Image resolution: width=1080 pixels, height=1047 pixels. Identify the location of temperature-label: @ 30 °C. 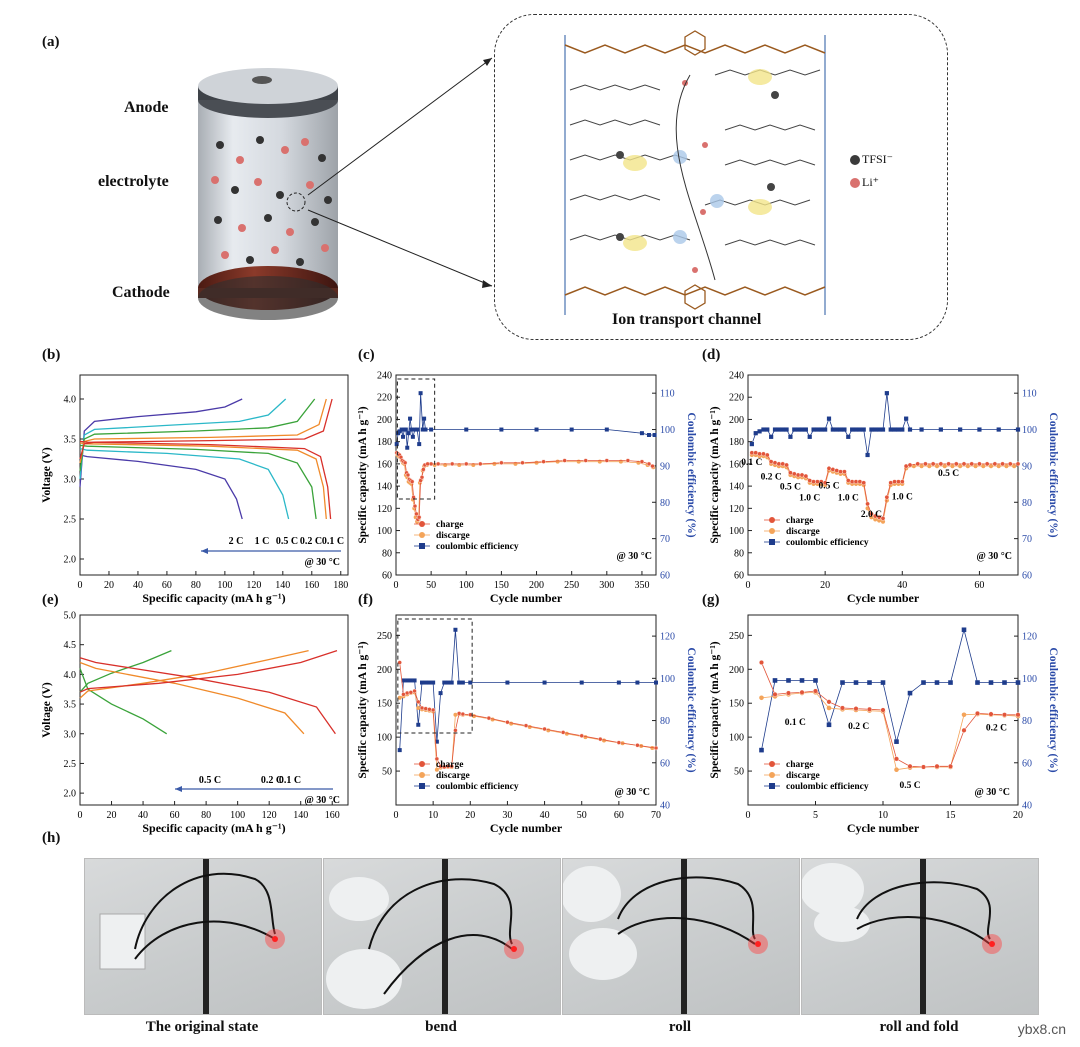
(634, 556).